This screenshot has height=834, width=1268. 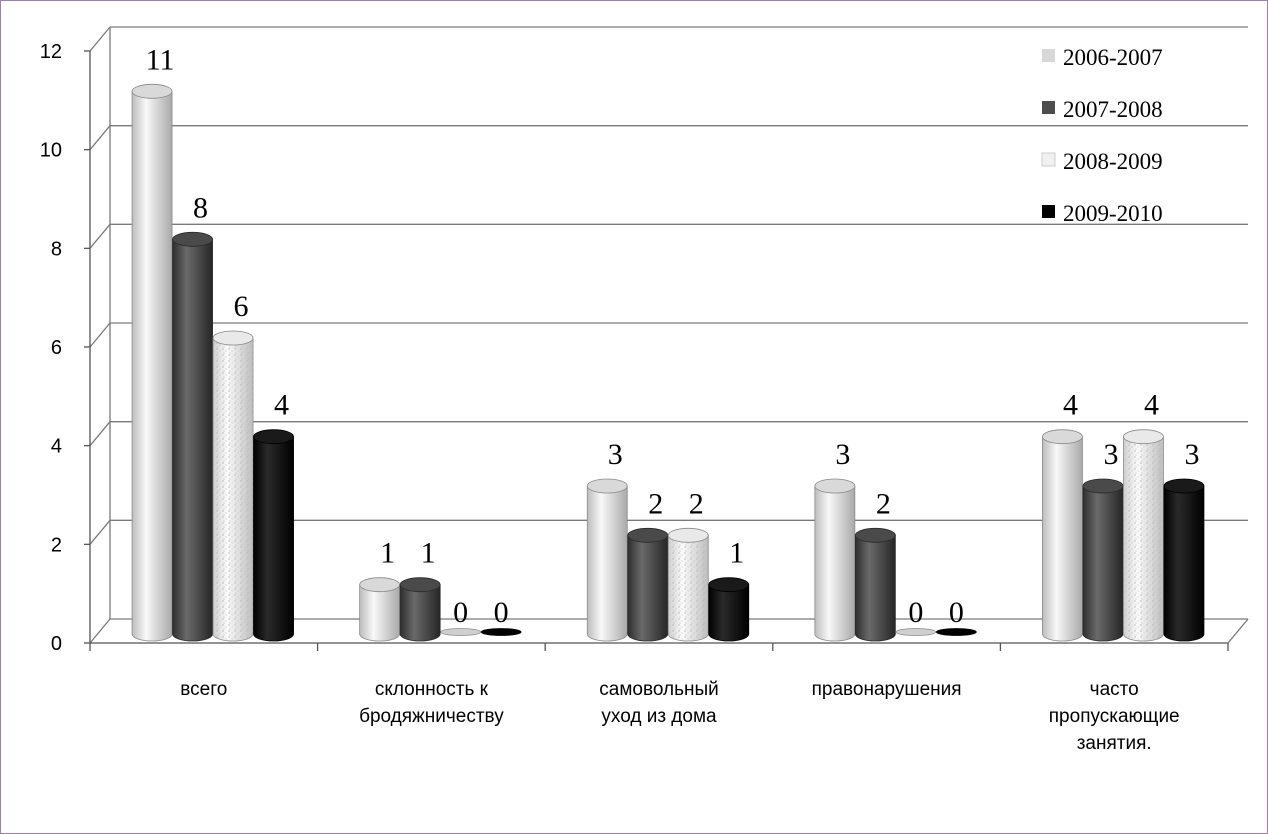 What do you see at coordinates (56, 249) in the screenshot?
I see `y-tick-label: 8` at bounding box center [56, 249].